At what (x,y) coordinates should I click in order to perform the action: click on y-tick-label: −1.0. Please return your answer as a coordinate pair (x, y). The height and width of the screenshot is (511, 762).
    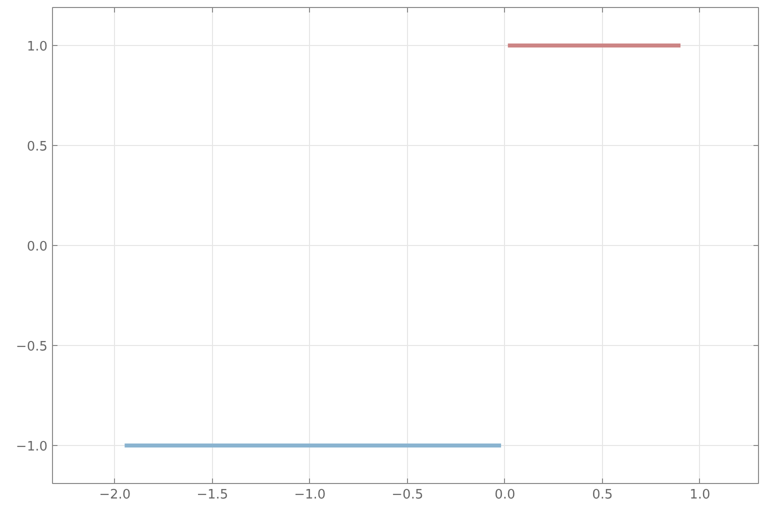
    Looking at the image, I should click on (32, 447).